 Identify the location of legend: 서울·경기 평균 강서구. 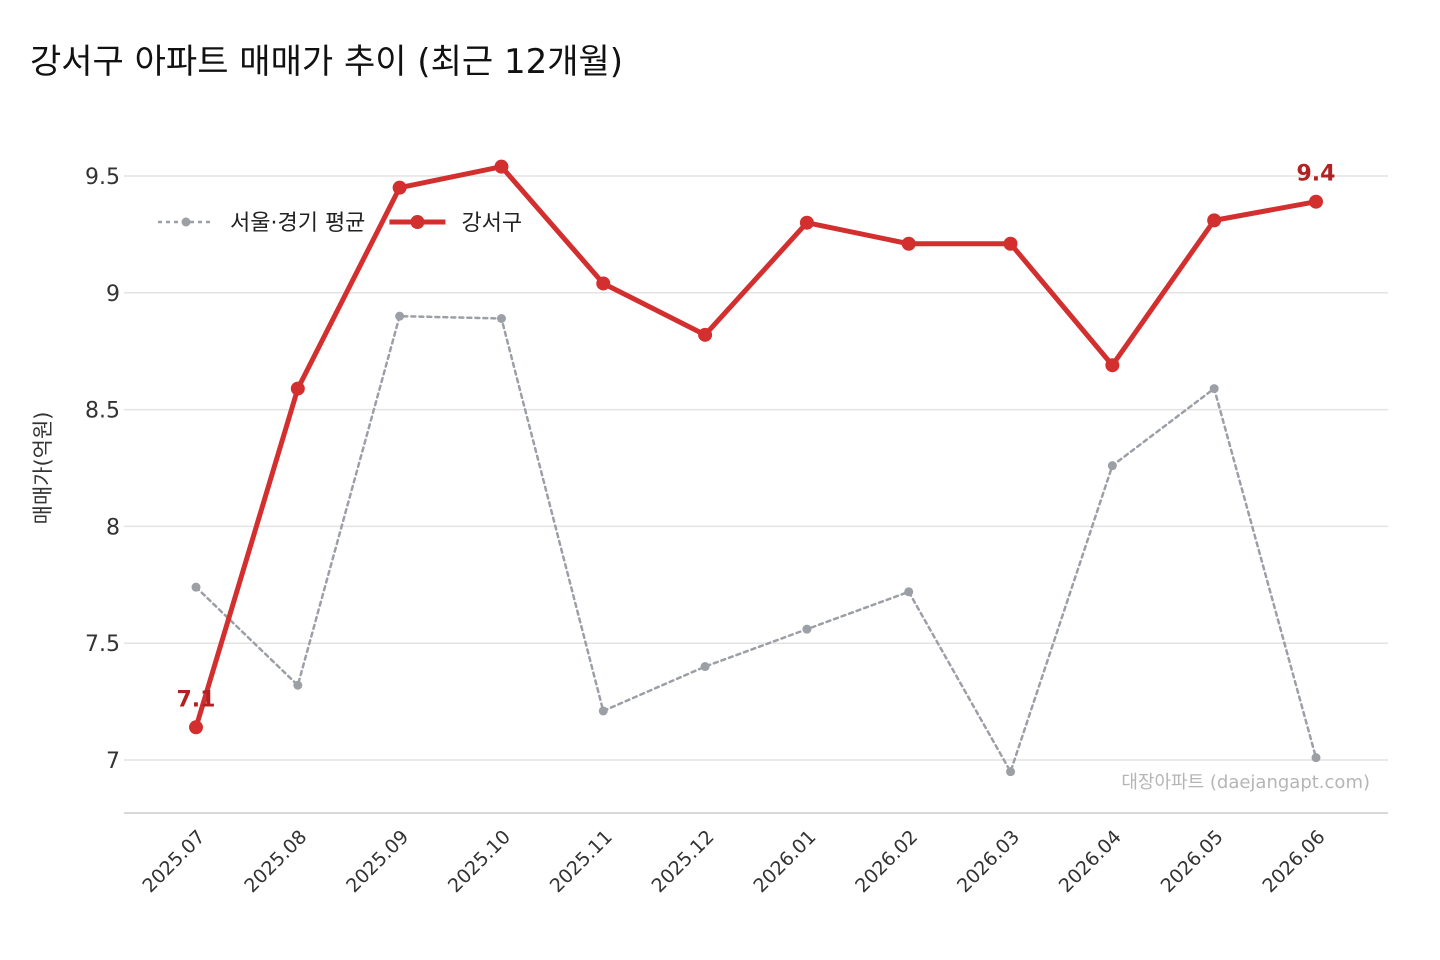
(340, 223).